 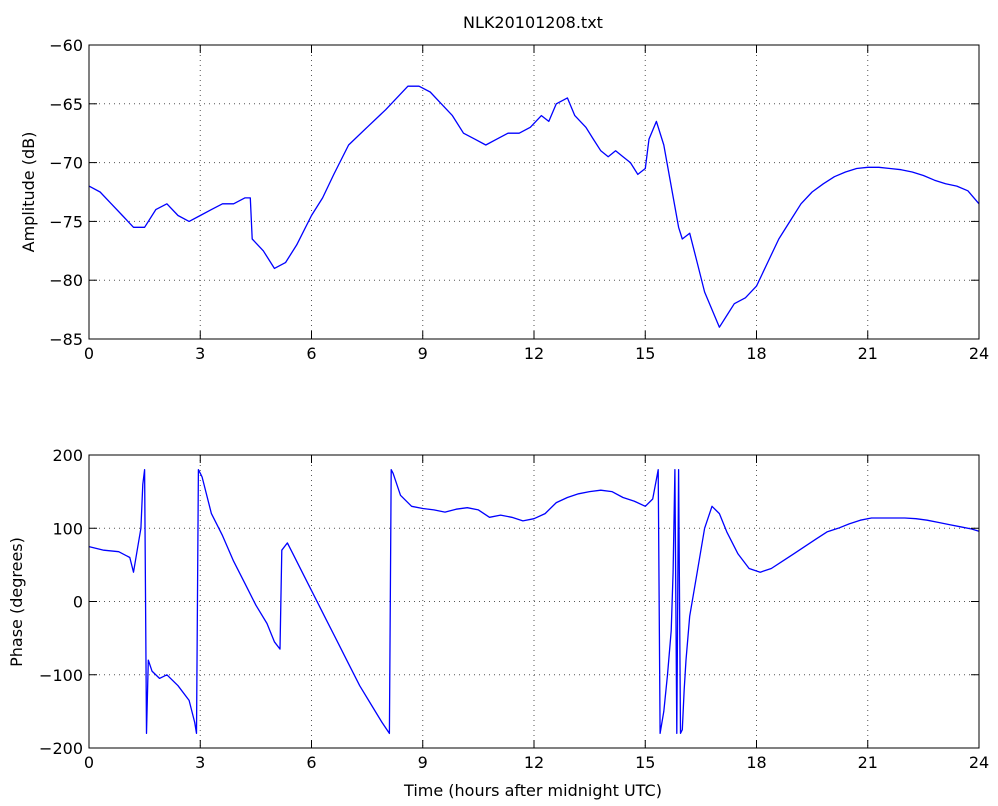 I want to click on chart-title: NLK20101208.txt, so click(x=533, y=22).